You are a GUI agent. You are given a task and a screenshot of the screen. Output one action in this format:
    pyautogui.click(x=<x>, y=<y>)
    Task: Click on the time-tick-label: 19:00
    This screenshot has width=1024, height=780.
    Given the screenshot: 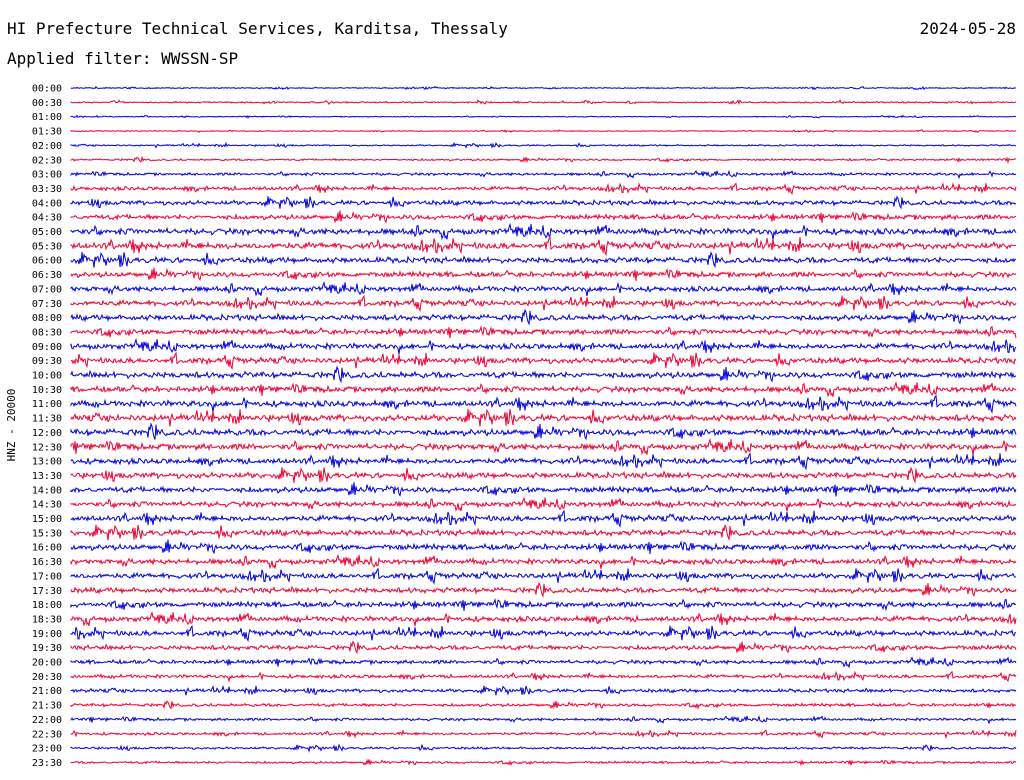 What is the action you would take?
    pyautogui.click(x=47, y=634)
    